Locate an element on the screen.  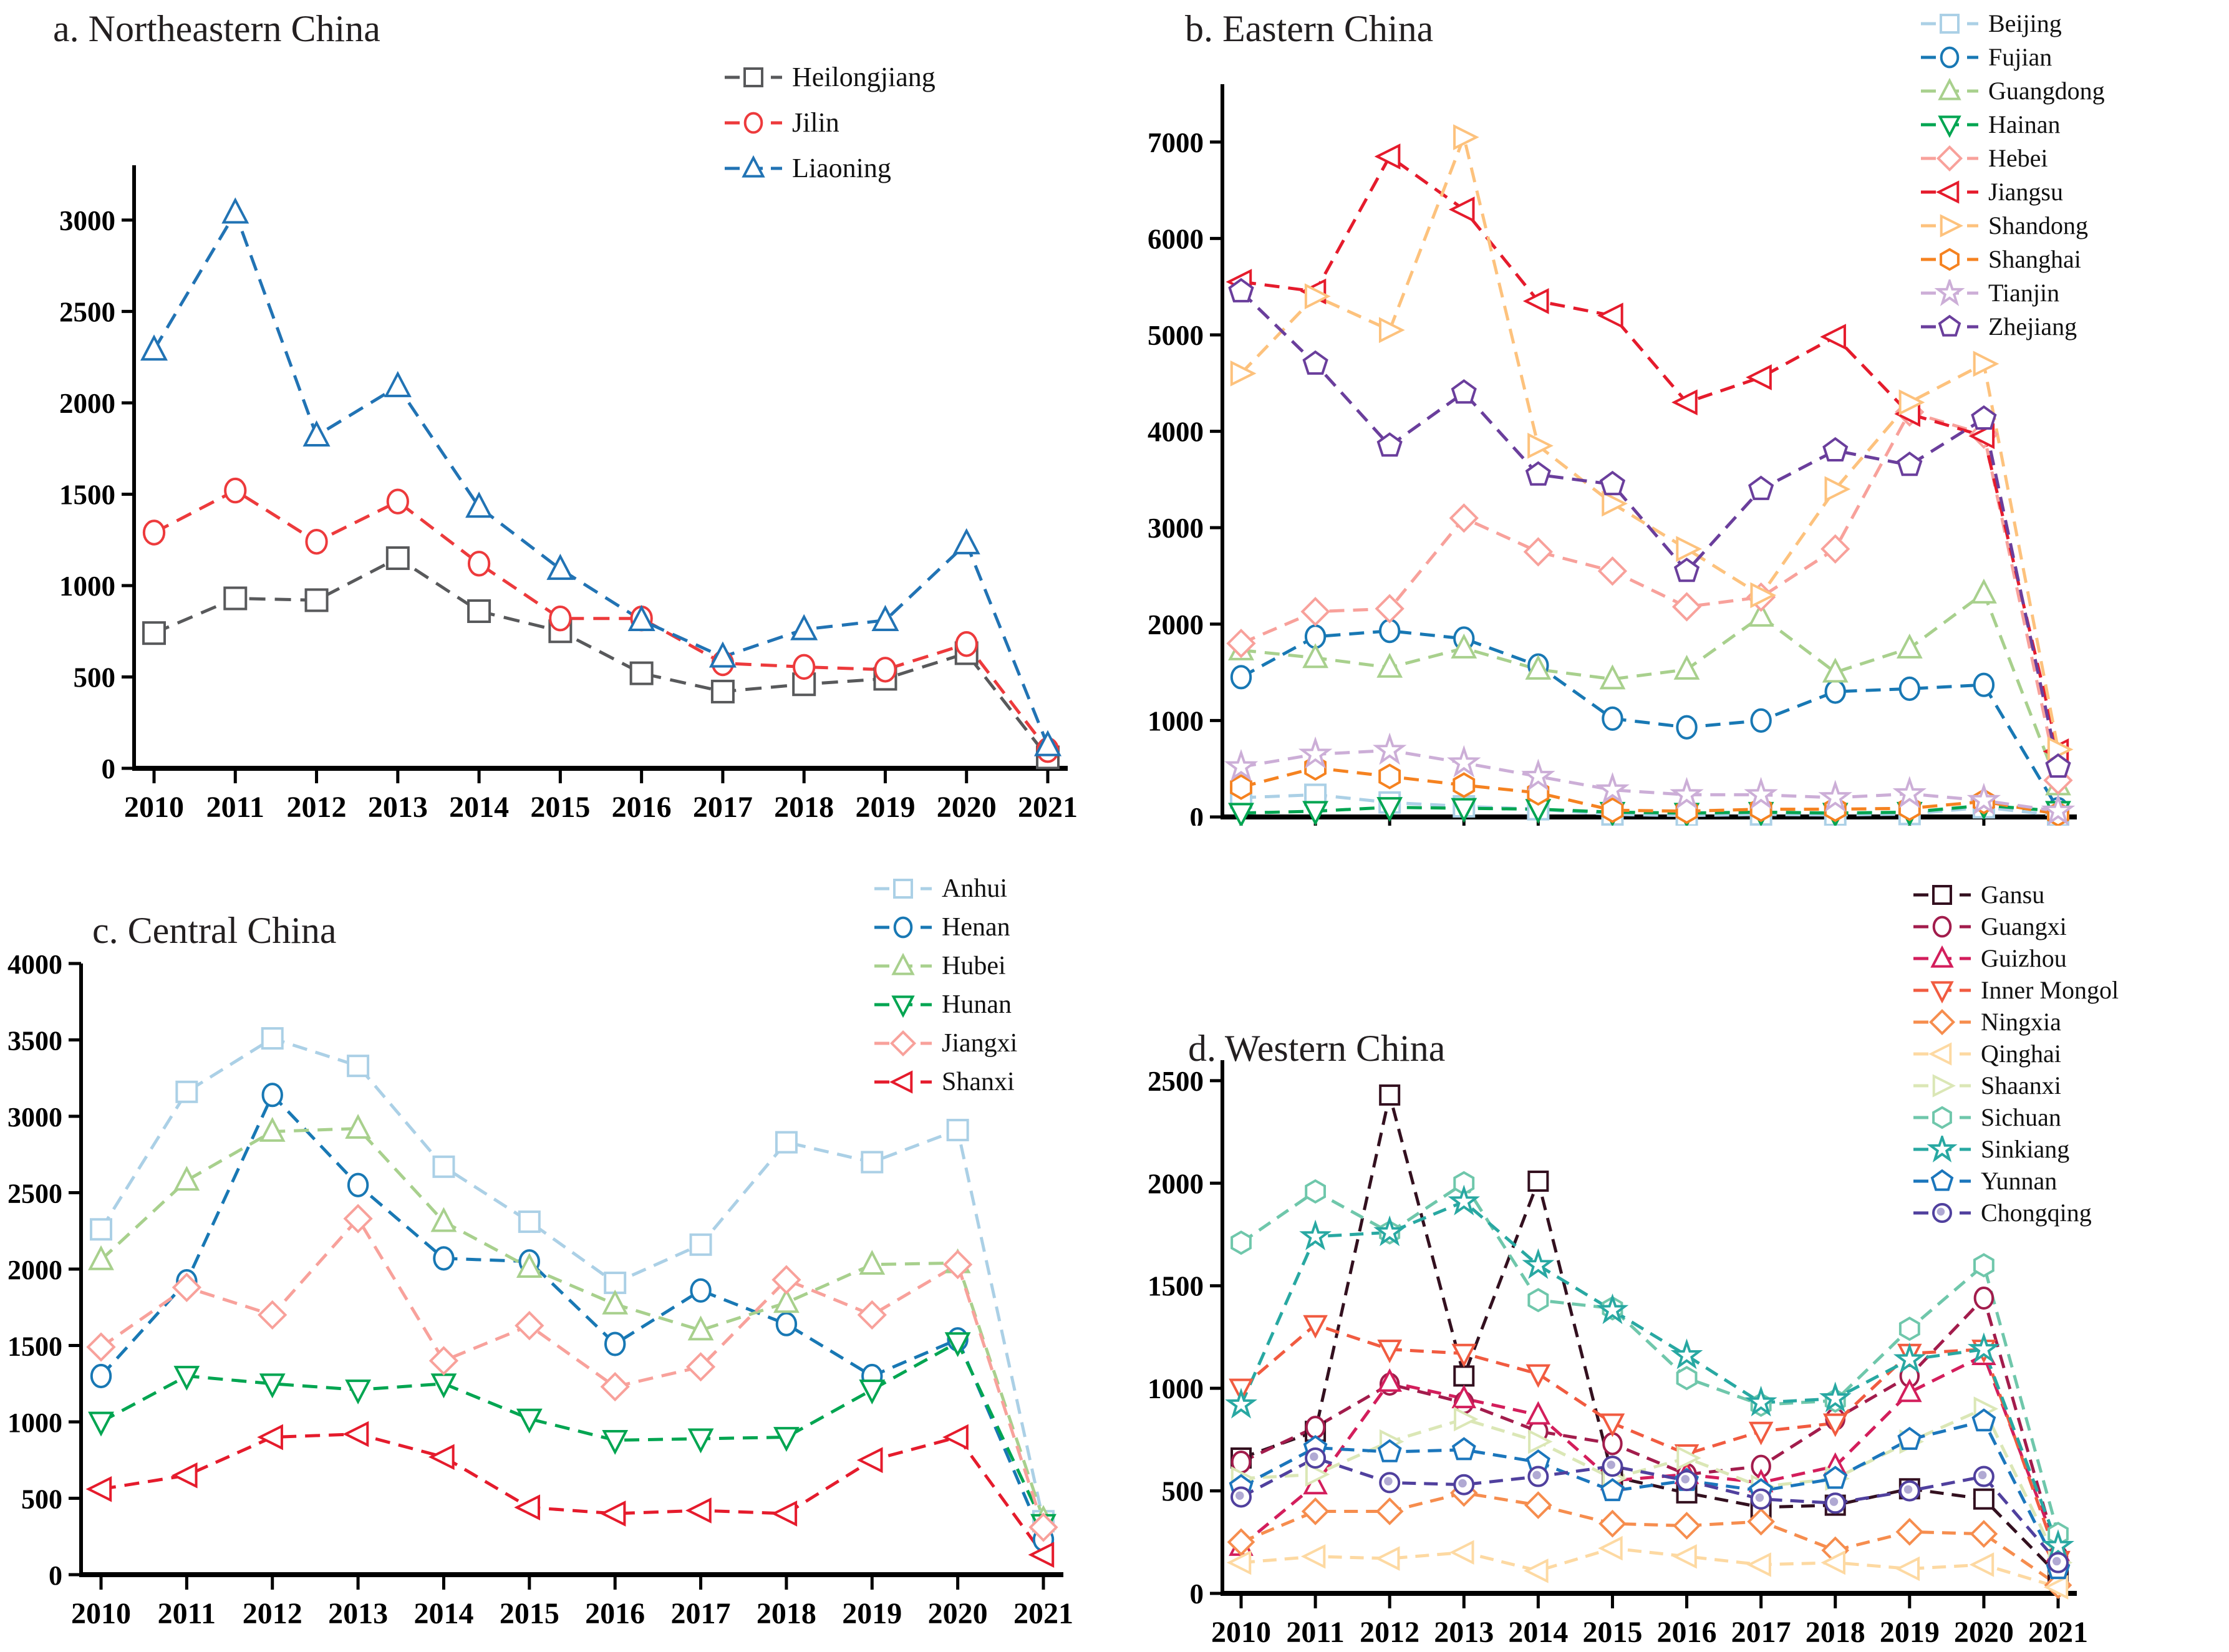
series-markers-qinghai is located at coordinates (1647, 1567).